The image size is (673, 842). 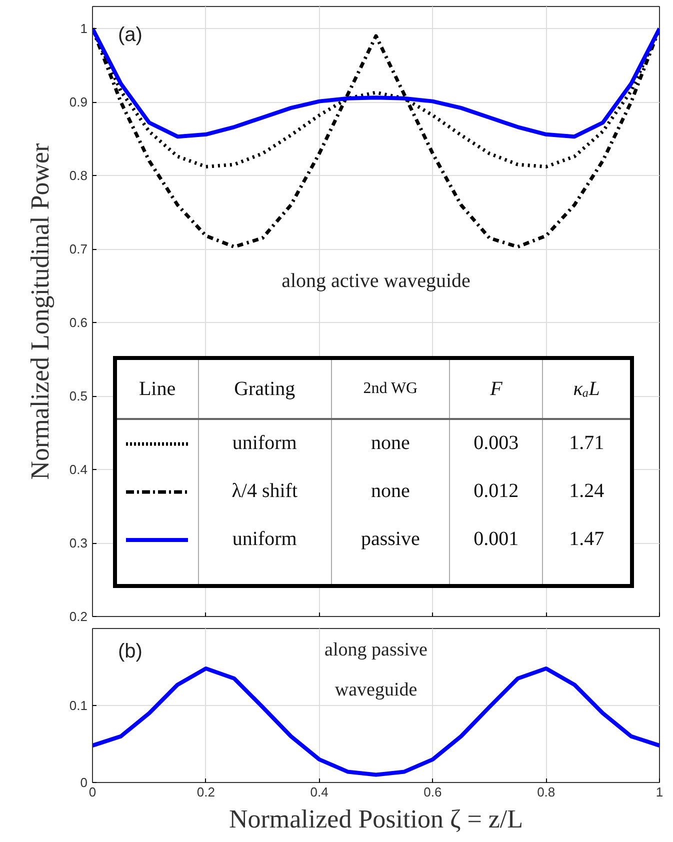 I want to click on annotation: along passive waveguide, so click(x=376, y=670).